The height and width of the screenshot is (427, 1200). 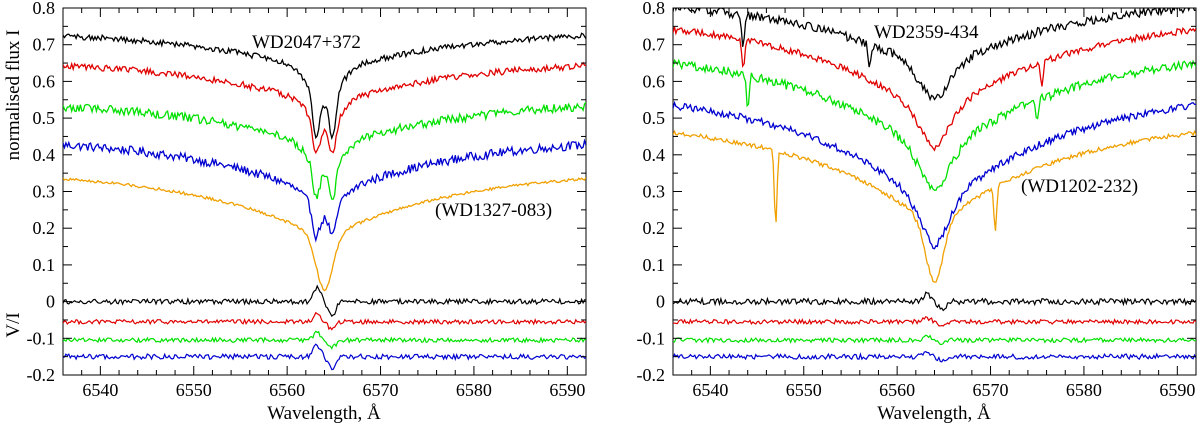 I want to click on intensity-line-orange, so click(x=324, y=234).